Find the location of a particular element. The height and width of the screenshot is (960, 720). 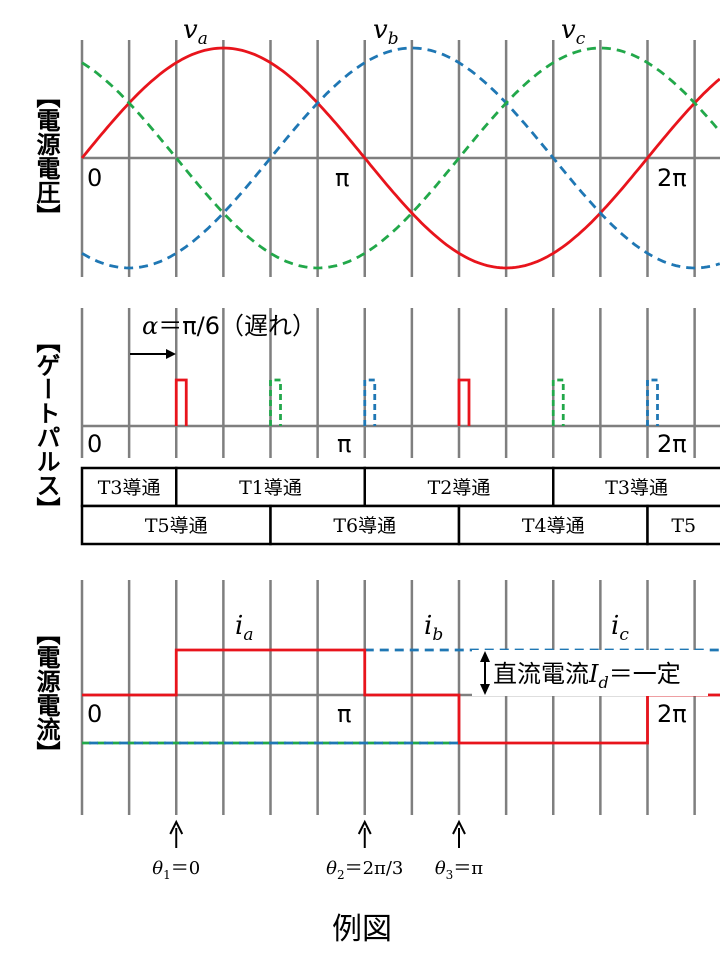

current-label-ia: ia is located at coordinates (244, 628).